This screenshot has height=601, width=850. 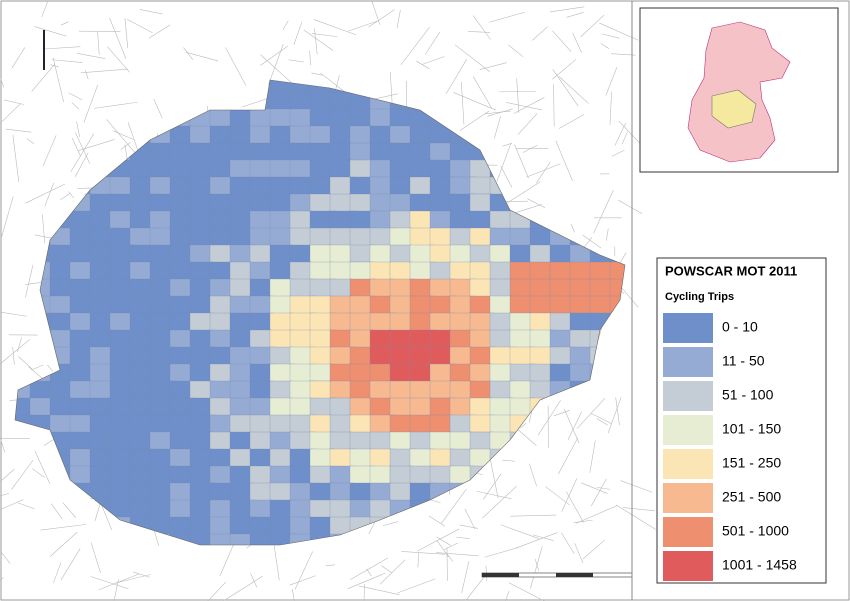 What do you see at coordinates (734, 109) in the screenshot?
I see `inset-study-area` at bounding box center [734, 109].